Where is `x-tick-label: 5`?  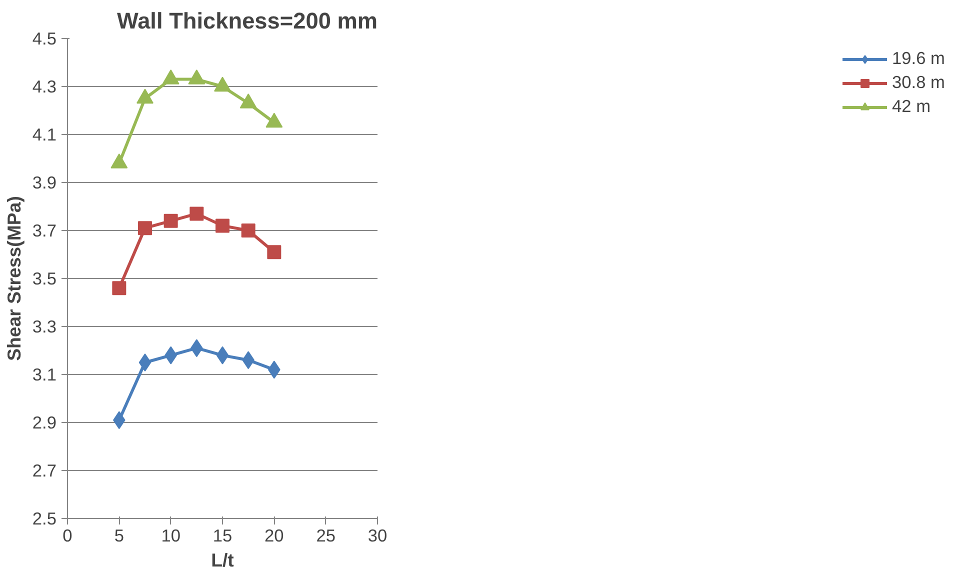
x-tick-label: 5 is located at coordinates (119, 536).